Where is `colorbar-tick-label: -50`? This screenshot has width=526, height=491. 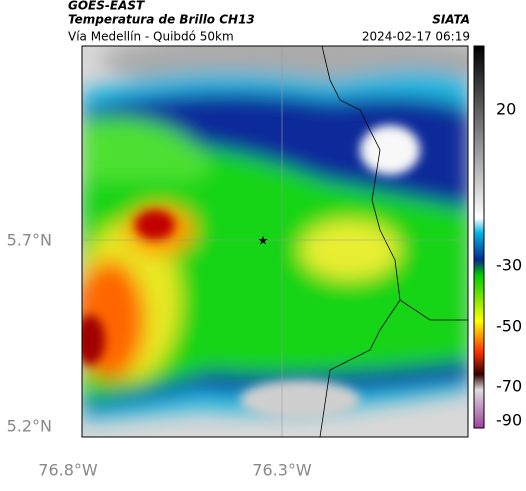
colorbar-tick-label: -50 is located at coordinates (509, 326).